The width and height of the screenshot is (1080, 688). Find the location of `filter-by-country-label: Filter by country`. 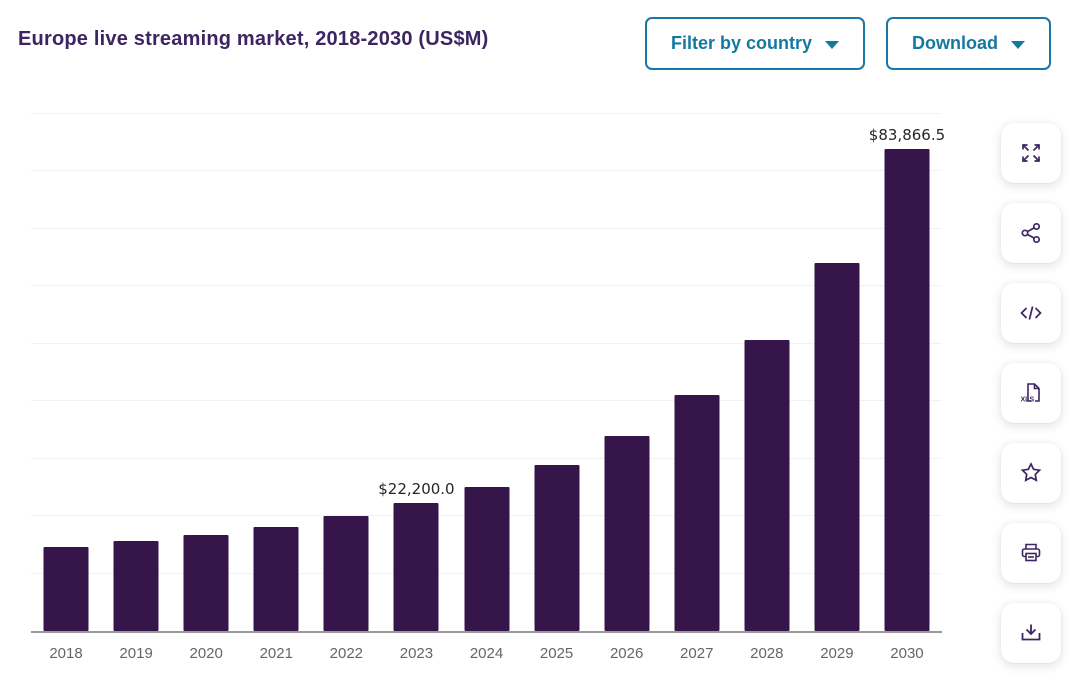

filter-by-country-label: Filter by country is located at coordinates (741, 43).